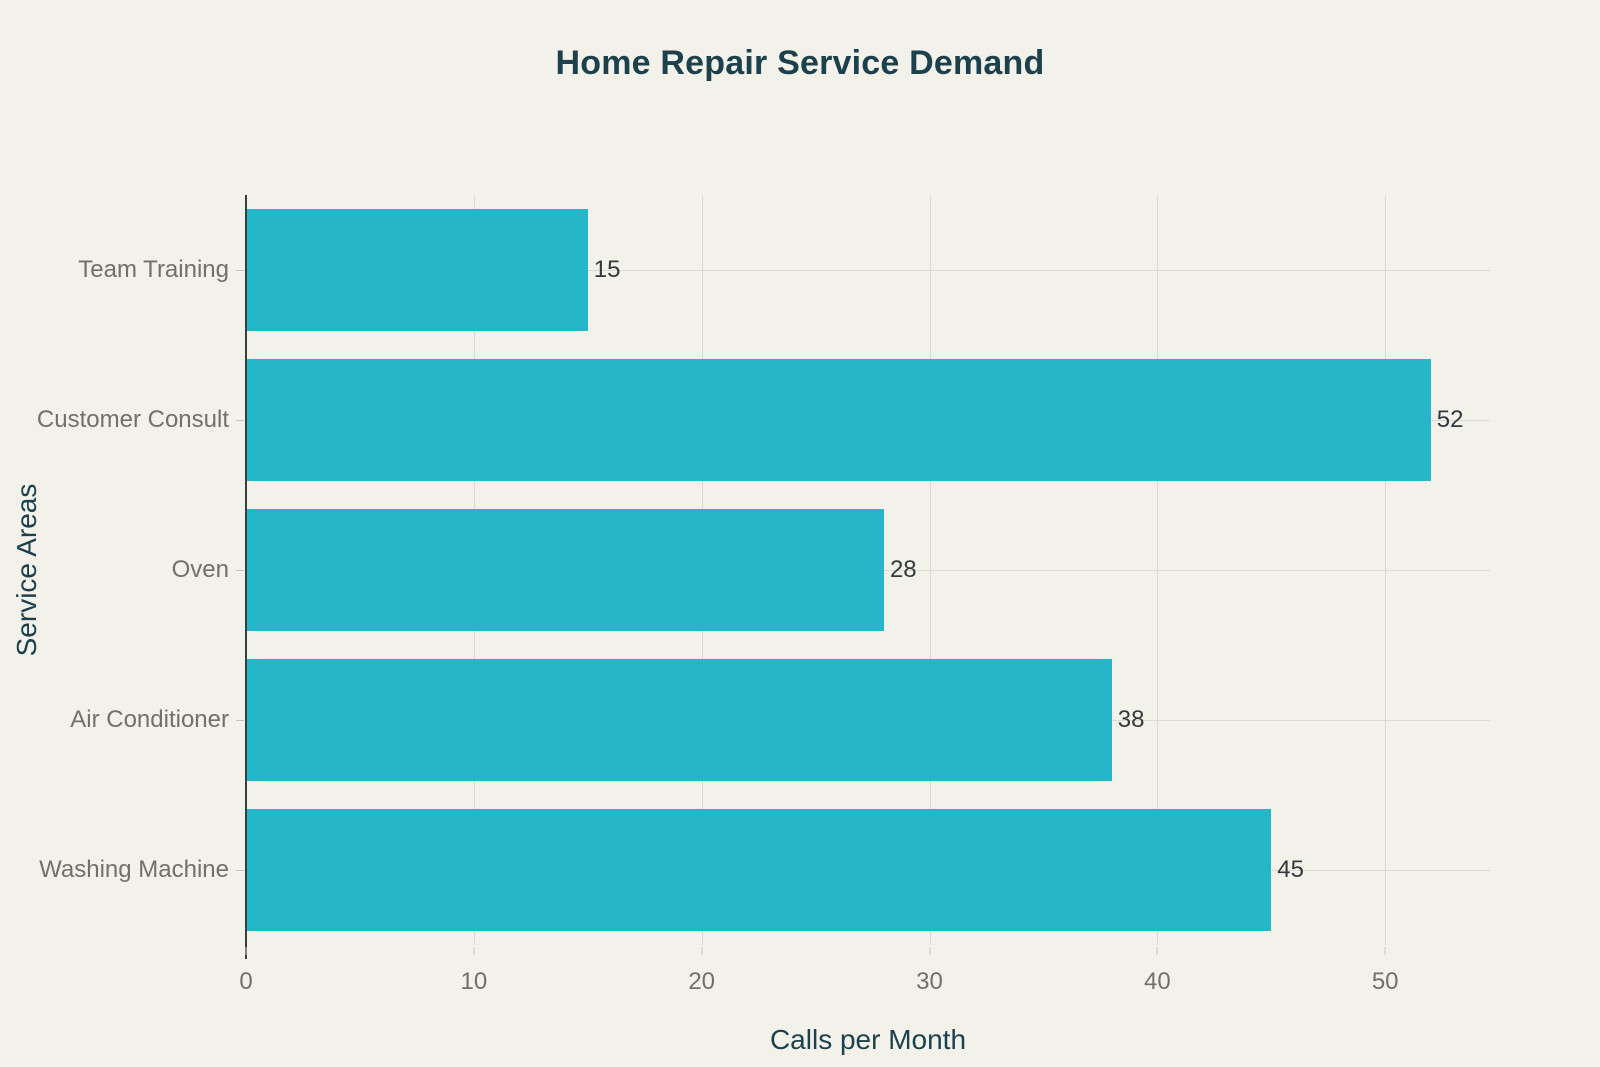 This screenshot has width=1600, height=1067. Describe the element at coordinates (1290, 869) in the screenshot. I see `bar-value-label: 45` at that location.